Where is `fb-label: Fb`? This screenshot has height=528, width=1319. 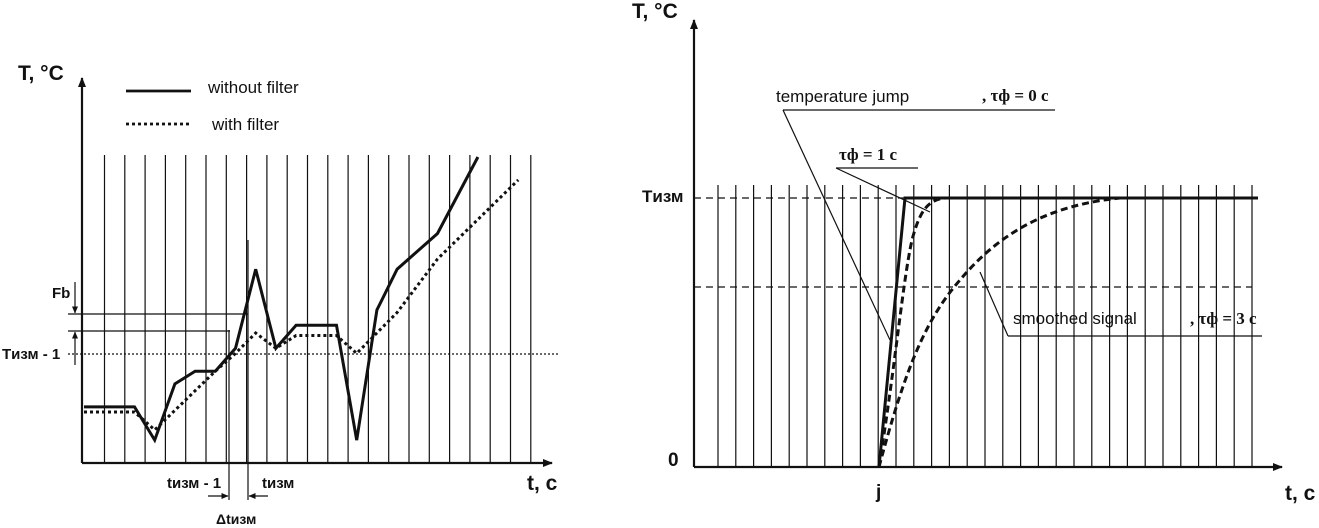 fb-label: Fb is located at coordinates (61, 293).